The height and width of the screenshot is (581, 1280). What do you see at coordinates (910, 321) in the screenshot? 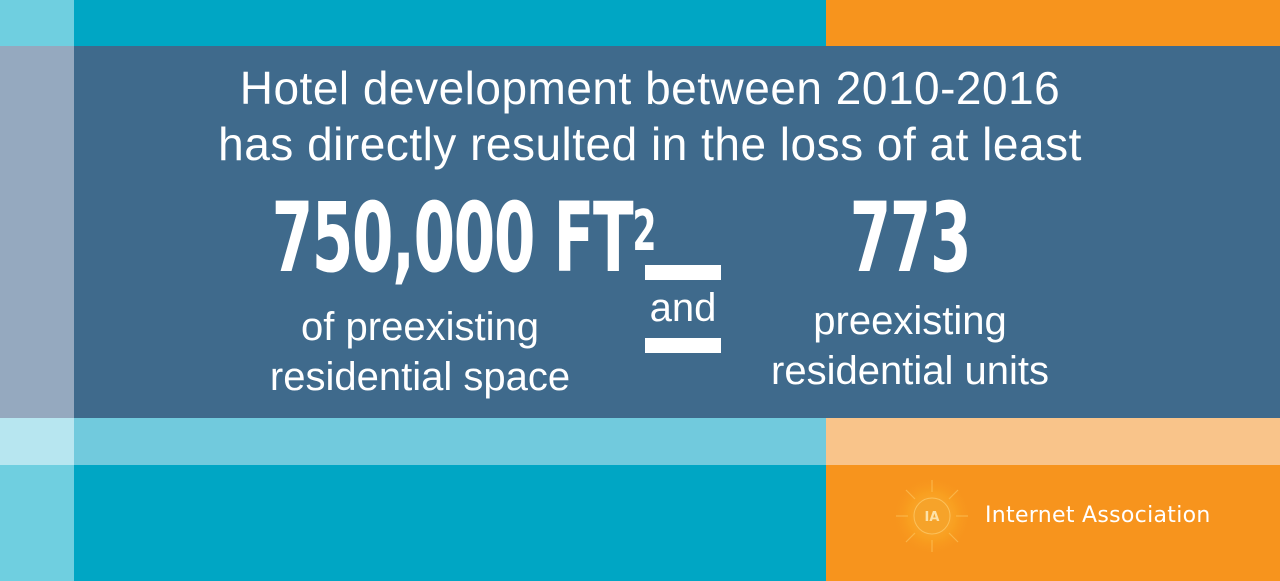
I see `caption-units-line-1: preexisting` at bounding box center [910, 321].